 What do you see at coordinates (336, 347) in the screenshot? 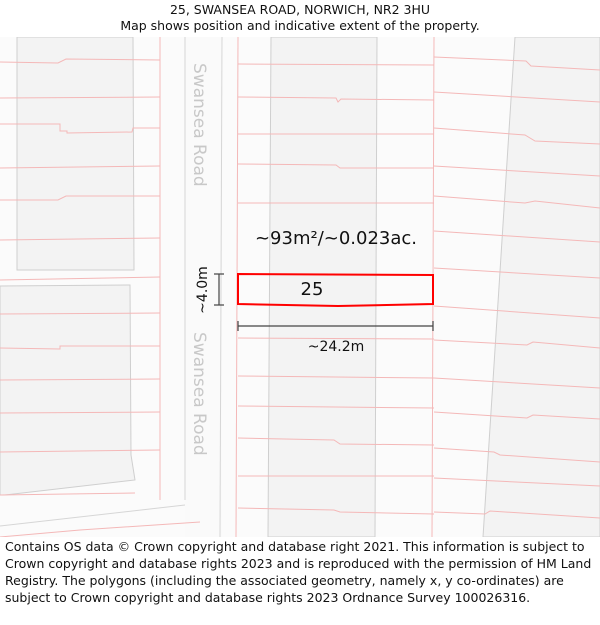
I see `width-dimension-label: ~24.2m` at bounding box center [336, 347].